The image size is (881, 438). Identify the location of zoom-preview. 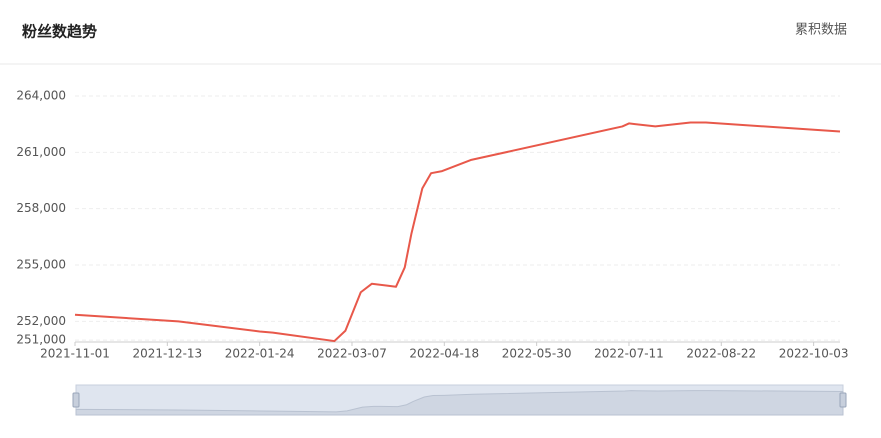
(459, 403).